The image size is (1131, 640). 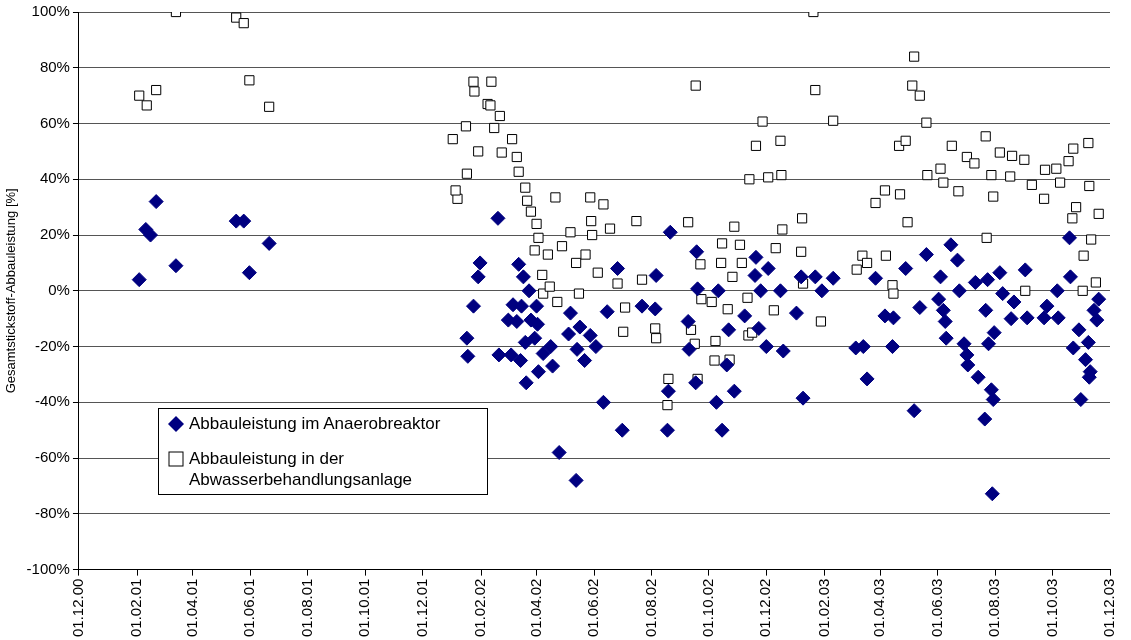 I want to click on x-tick-label: 01.12.00, so click(x=78, y=607).